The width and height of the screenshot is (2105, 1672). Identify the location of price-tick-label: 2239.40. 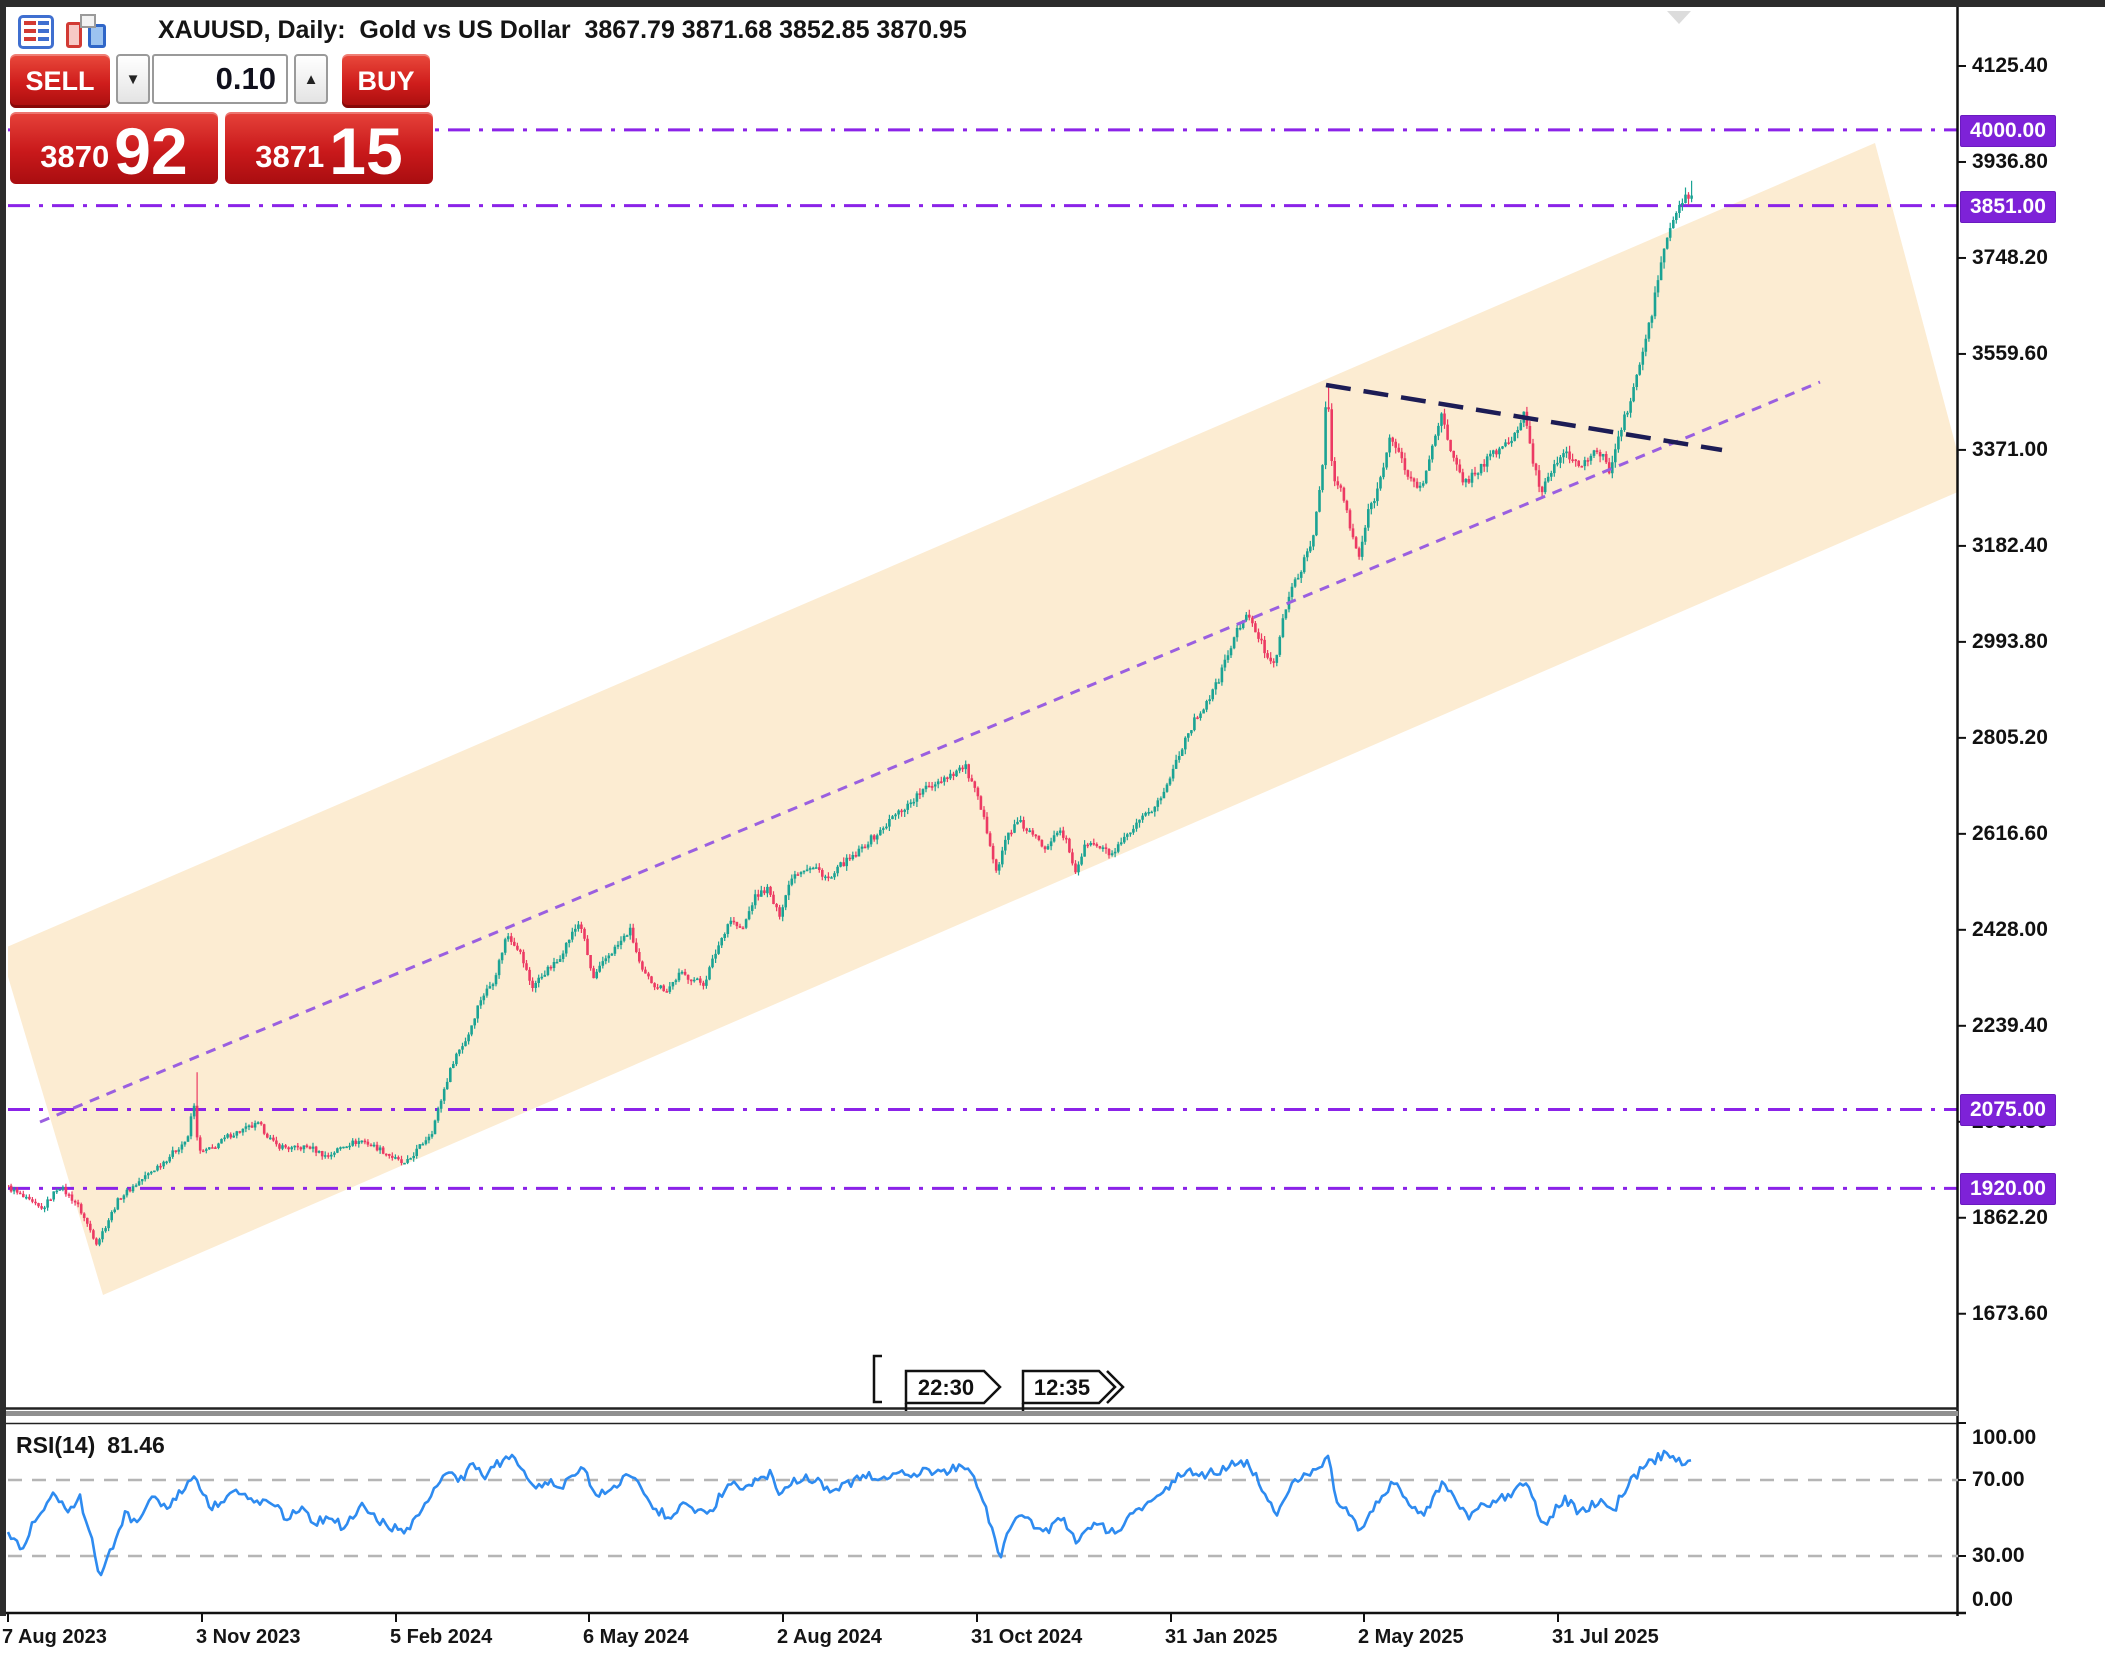
(2010, 1025).